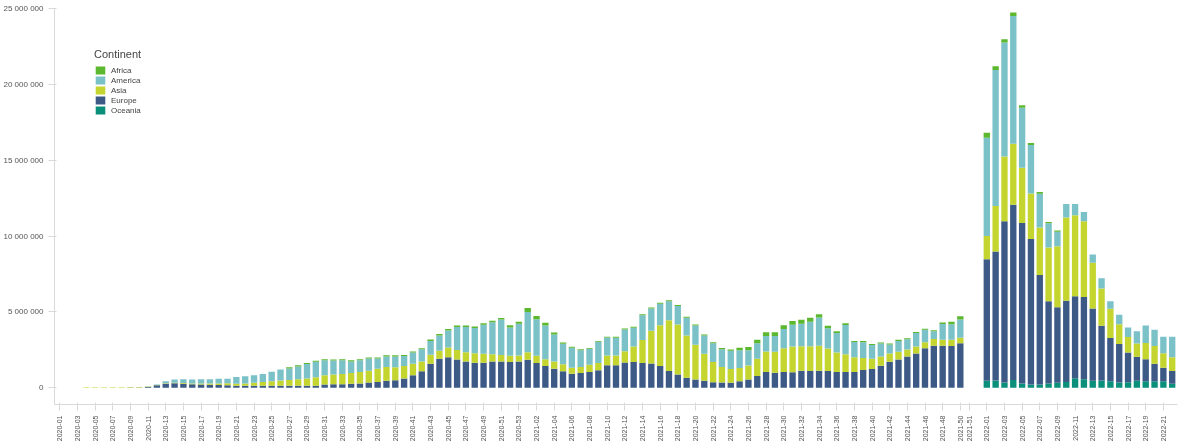 This screenshot has height=444, width=1181. Describe the element at coordinates (121, 70) in the screenshot. I see `legend-label: Africa` at that location.